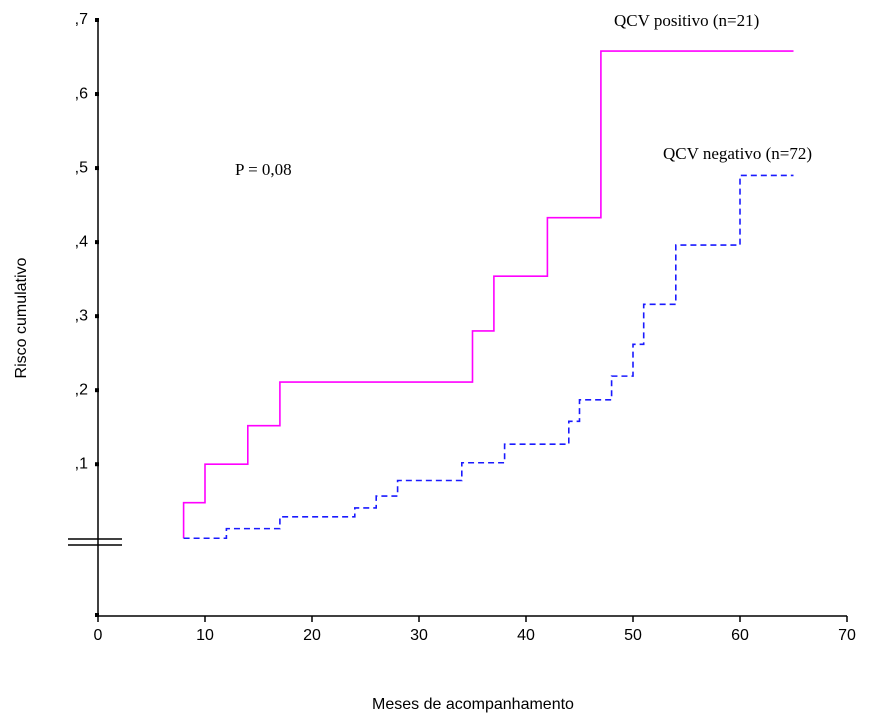 The width and height of the screenshot is (887, 719). What do you see at coordinates (686, 20) in the screenshot?
I see `annotation: QCV positivo (n=21)` at bounding box center [686, 20].